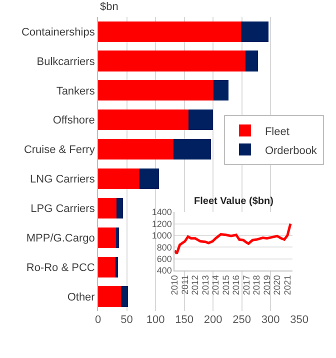  What do you see at coordinates (241, 320) in the screenshot?
I see `x-tick-label: 250` at bounding box center [241, 320].